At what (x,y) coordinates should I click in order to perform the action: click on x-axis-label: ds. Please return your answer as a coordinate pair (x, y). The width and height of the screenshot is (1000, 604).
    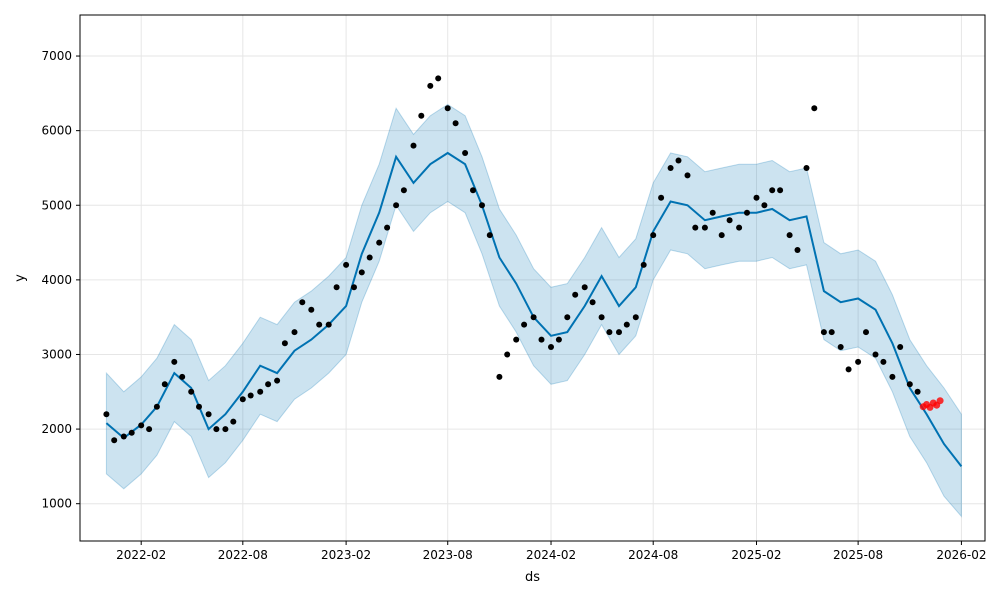
    Looking at the image, I should click on (532, 577).